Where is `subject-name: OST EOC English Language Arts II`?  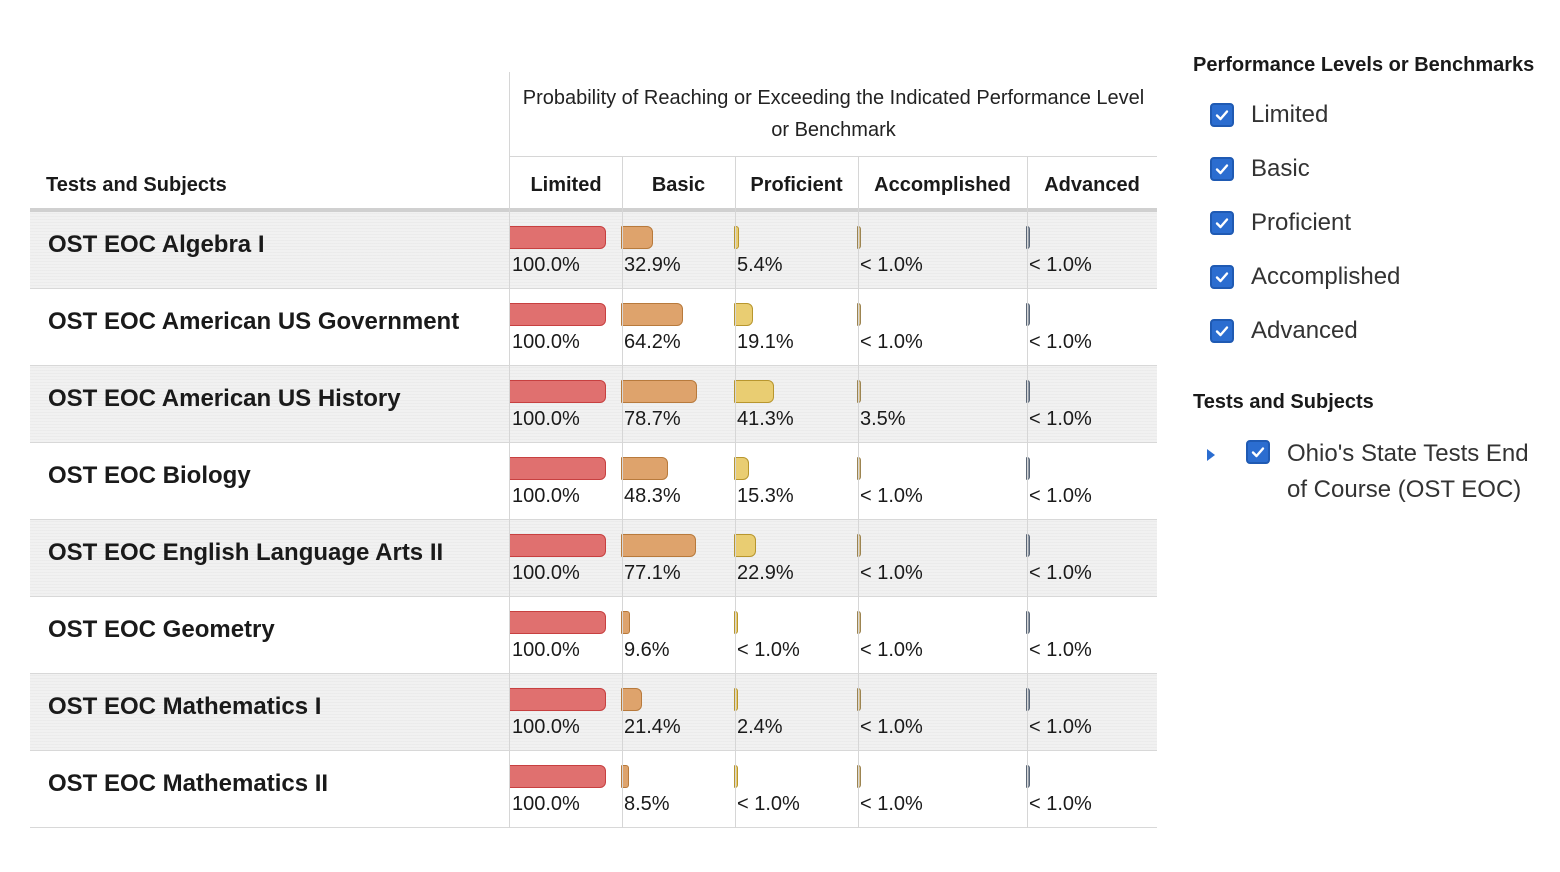
subject-name: OST EOC English Language Arts II is located at coordinates (246, 552).